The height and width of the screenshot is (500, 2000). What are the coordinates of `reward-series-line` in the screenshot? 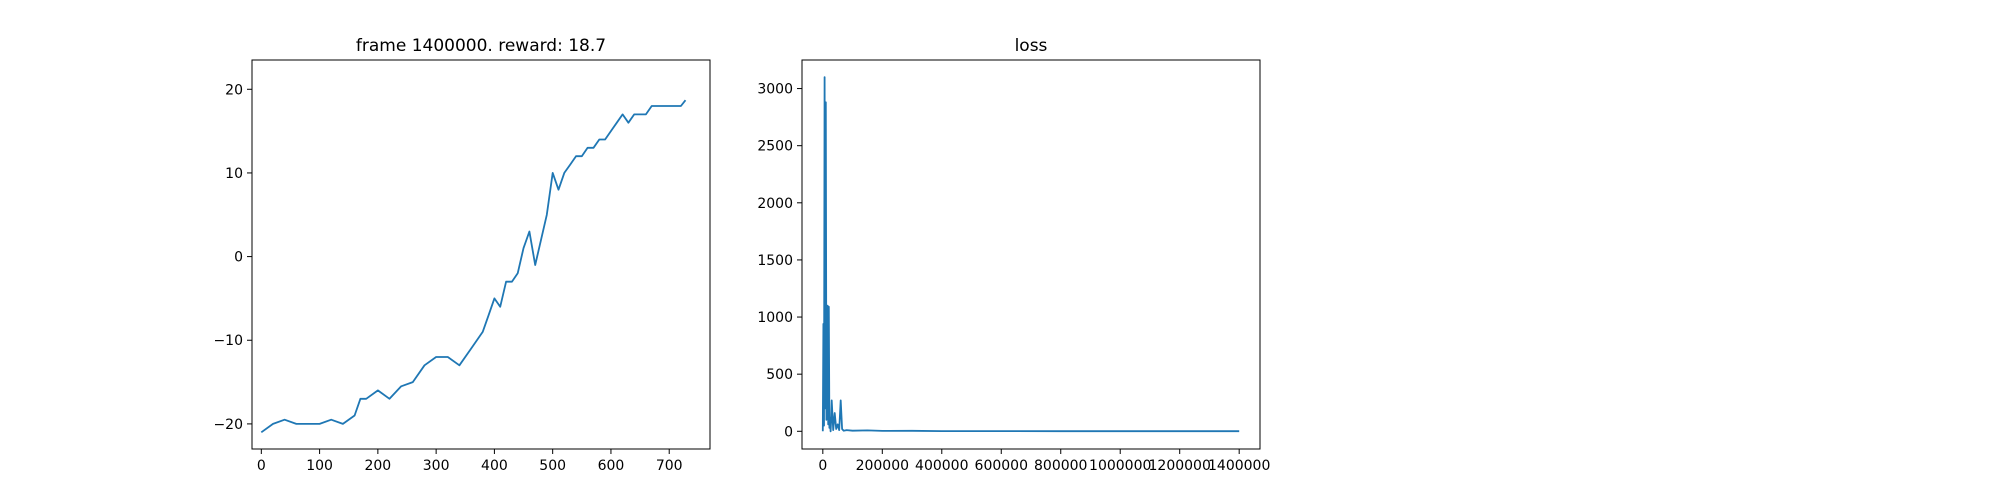 It's located at (473, 266).